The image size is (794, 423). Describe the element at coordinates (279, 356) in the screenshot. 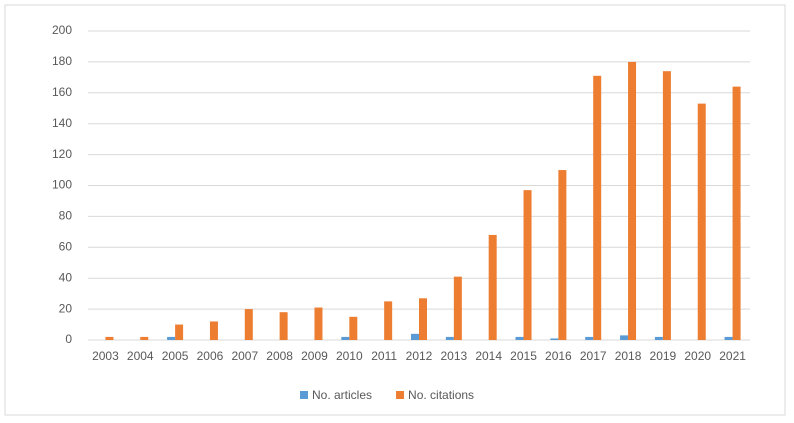

I see `x-tick-label: 2008` at that location.